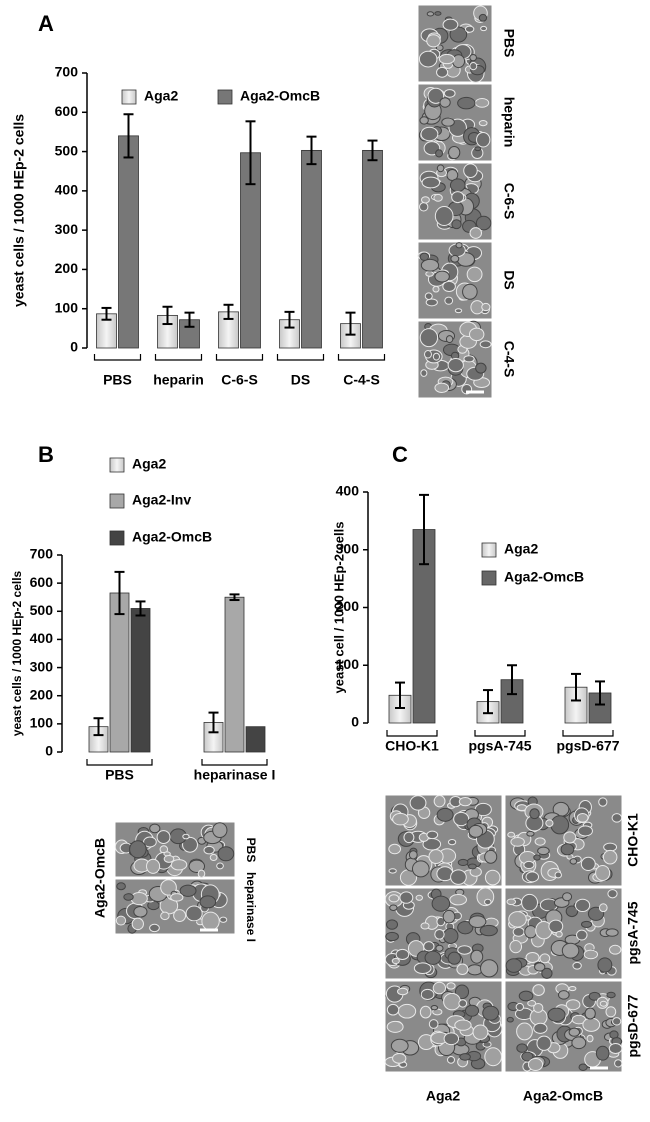 The height and width of the screenshot is (1122, 650). Describe the element at coordinates (509, 201) in the screenshot. I see `micrograph-label: C-6-S` at that location.